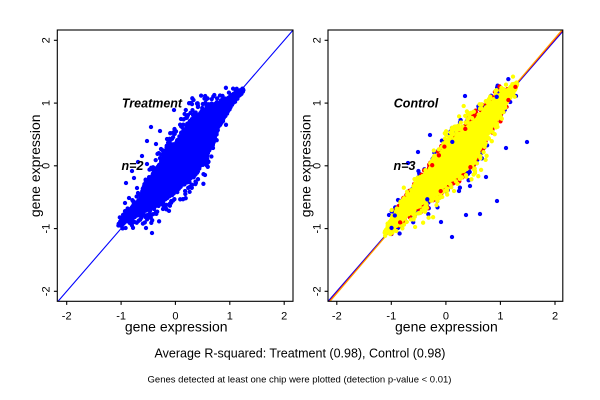 This screenshot has height=400, width=600. I want to click on svg-text: Treatment, so click(152, 103).